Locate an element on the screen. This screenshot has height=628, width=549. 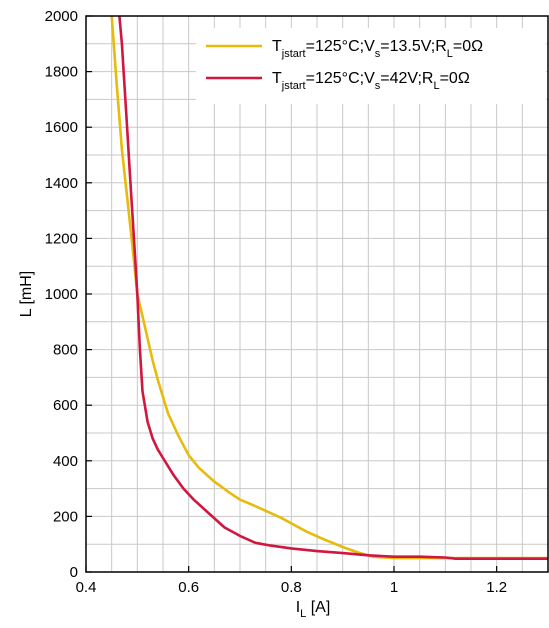
y-tick-label: 2000 is located at coordinates (61, 16).